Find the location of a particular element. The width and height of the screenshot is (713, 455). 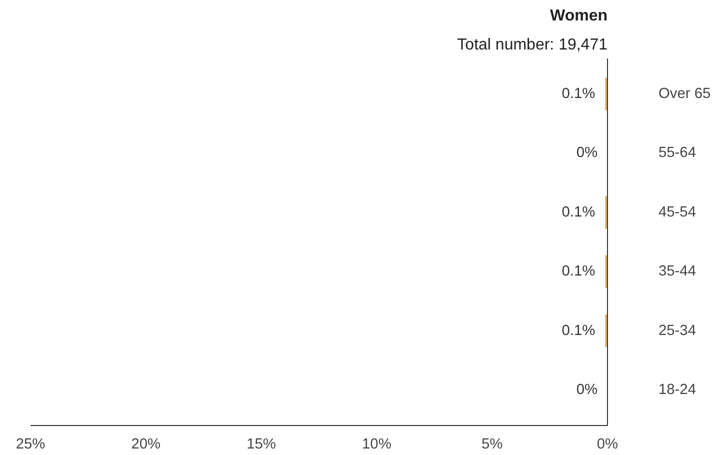

x-tick-label: 5% is located at coordinates (492, 444).